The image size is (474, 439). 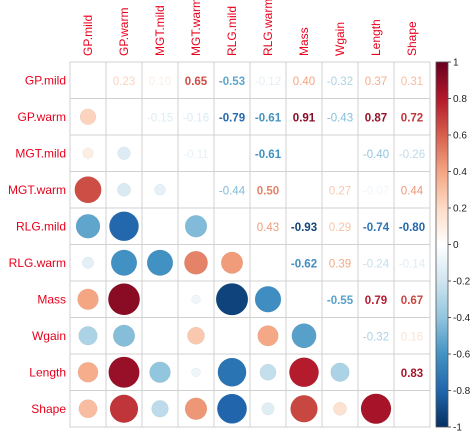 I want to click on colorbar-tick-label: 0.6, so click(x=460, y=136).